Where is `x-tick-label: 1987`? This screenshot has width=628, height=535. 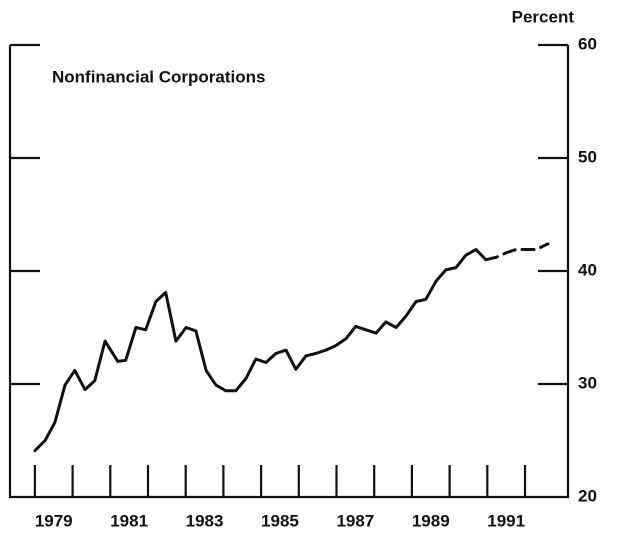
x-tick-label: 1987 is located at coordinates (355, 520).